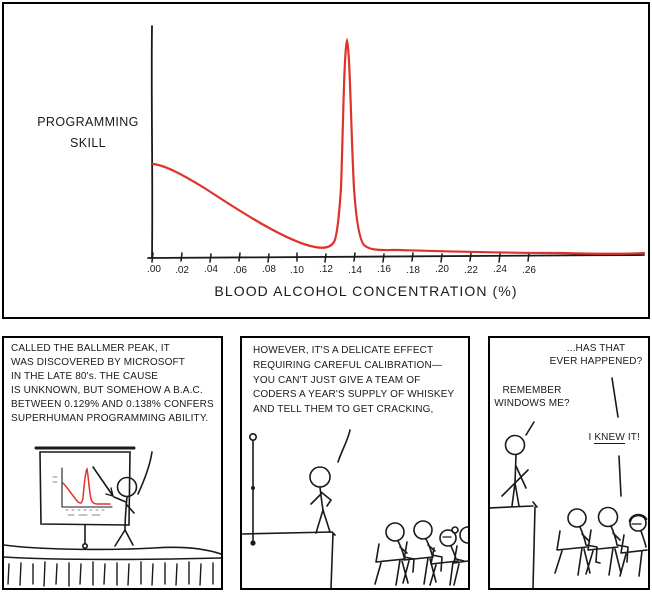 This screenshot has width=652, height=592. Describe the element at coordinates (154, 269) in the screenshot. I see `tick-label: .00` at that location.